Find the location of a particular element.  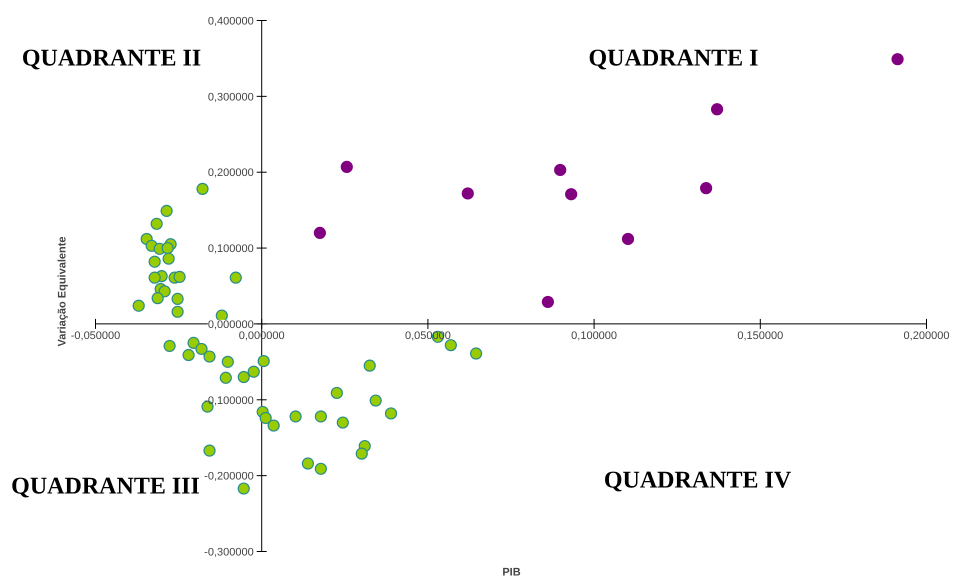

y-tick-label: -0,300000 is located at coordinates (229, 552).